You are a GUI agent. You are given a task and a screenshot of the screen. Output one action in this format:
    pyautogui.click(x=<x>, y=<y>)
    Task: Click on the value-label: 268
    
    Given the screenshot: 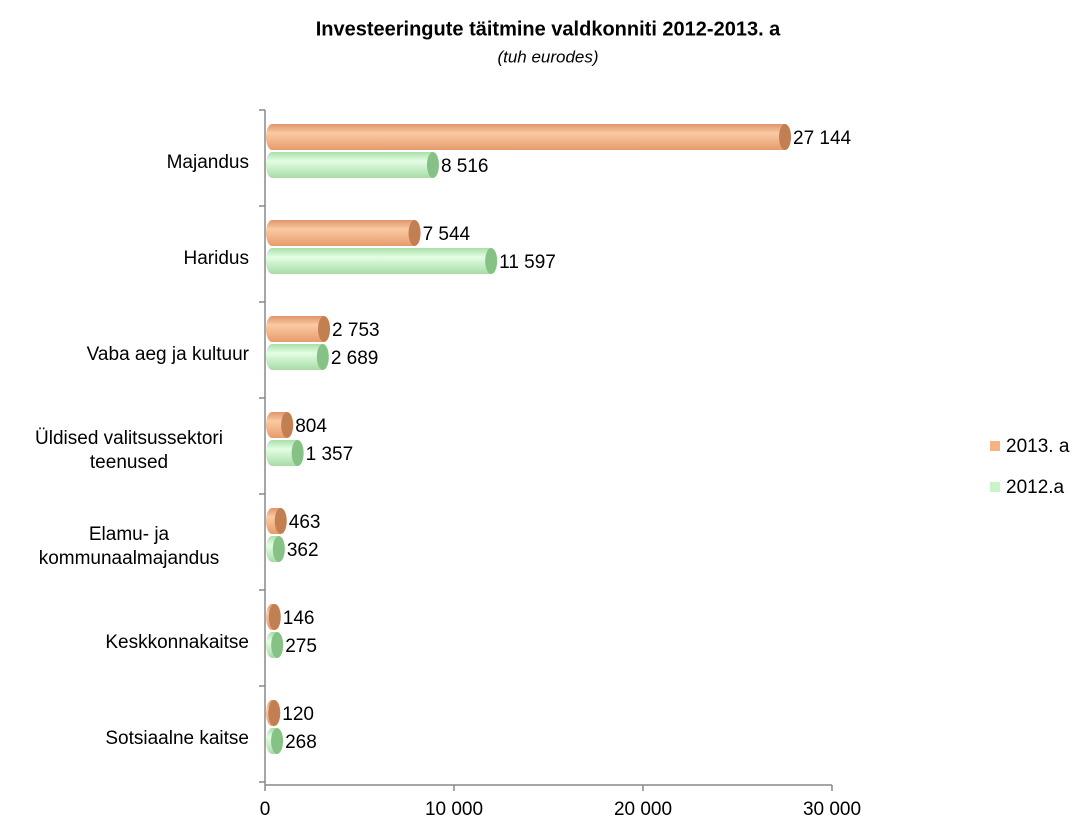 What is the action you would take?
    pyautogui.click(x=301, y=742)
    